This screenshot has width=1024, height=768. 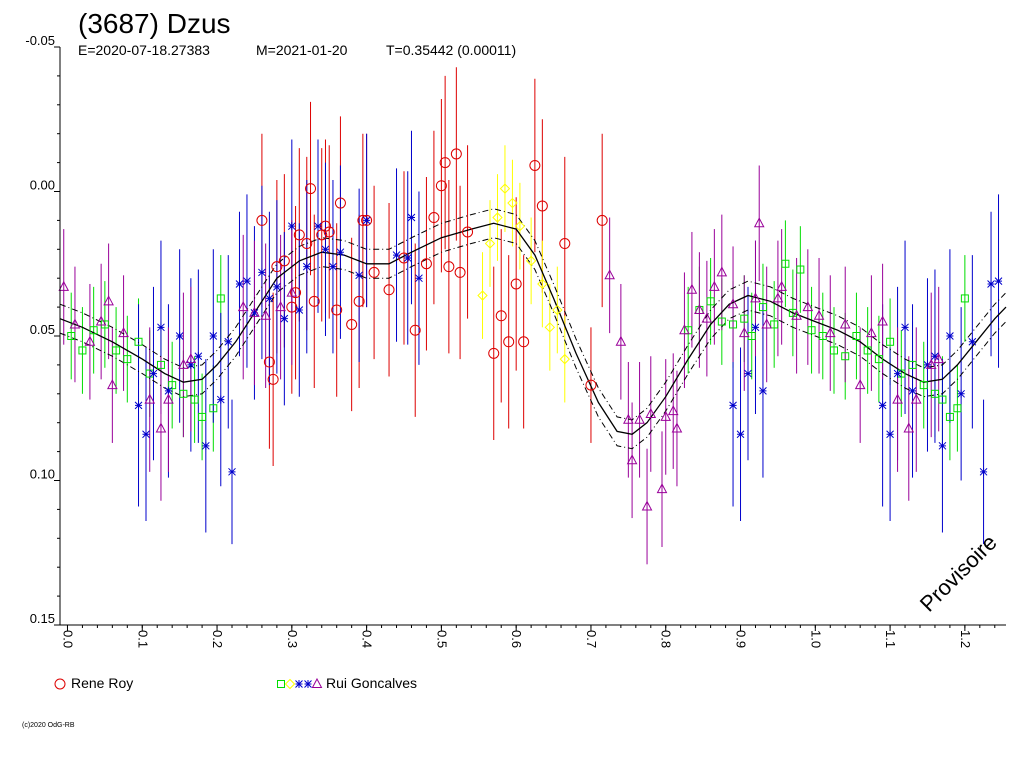 What do you see at coordinates (281, 684) in the screenshot?
I see `legend-square-marker` at bounding box center [281, 684].